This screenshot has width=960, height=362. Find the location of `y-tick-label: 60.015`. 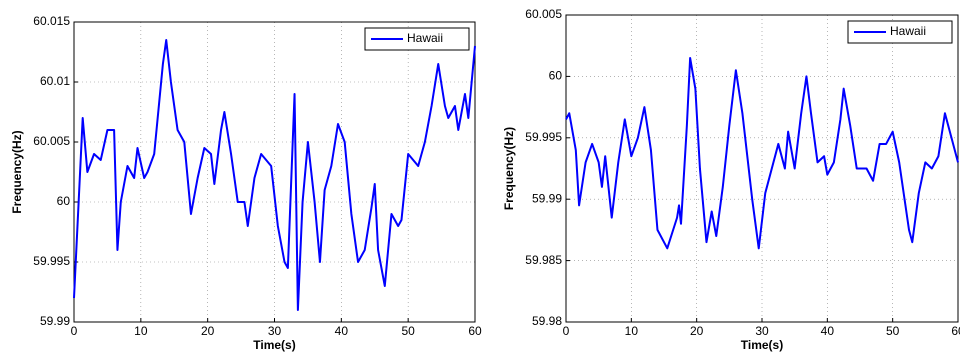

y-tick-label: 60.015 is located at coordinates (51, 21).